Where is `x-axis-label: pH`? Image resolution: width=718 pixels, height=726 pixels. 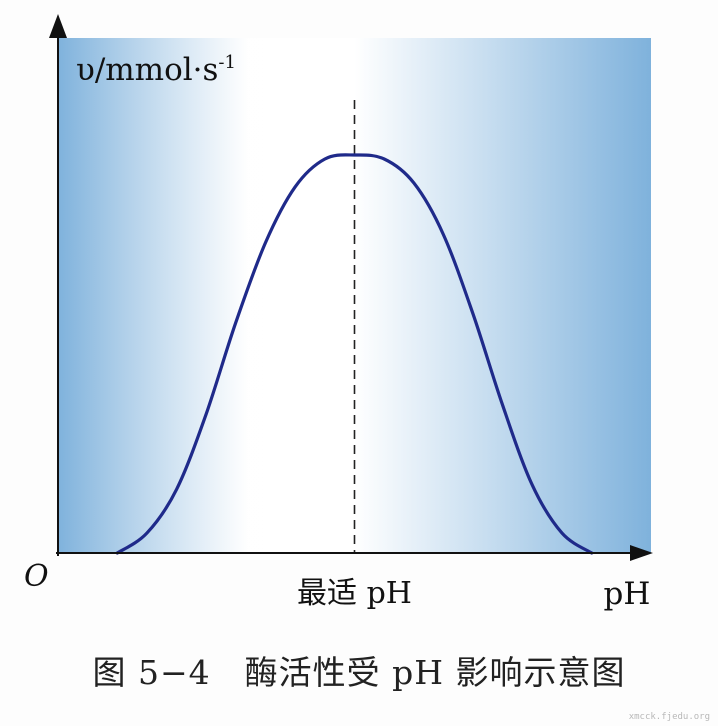 x-axis-label: pH is located at coordinates (627, 594).